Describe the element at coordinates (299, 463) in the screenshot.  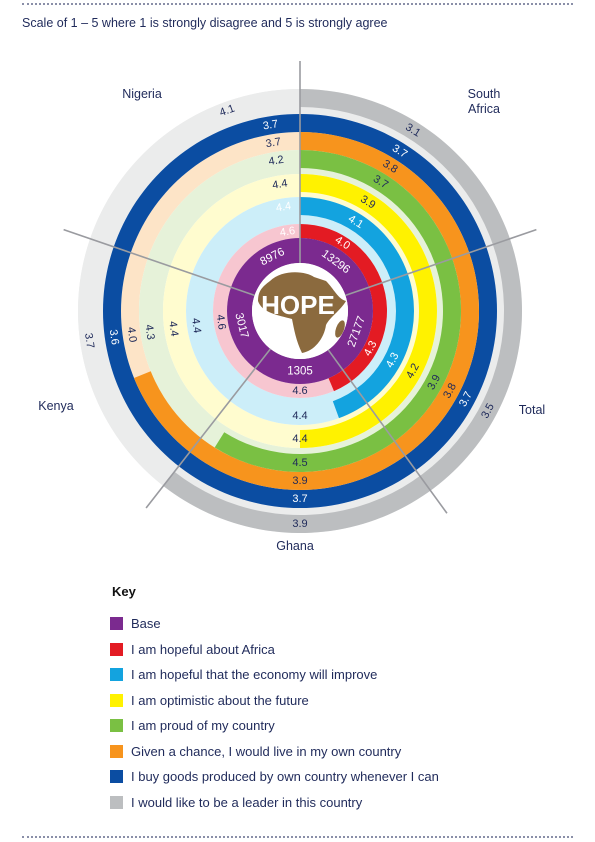
I see `value-label: 4.5` at that location.